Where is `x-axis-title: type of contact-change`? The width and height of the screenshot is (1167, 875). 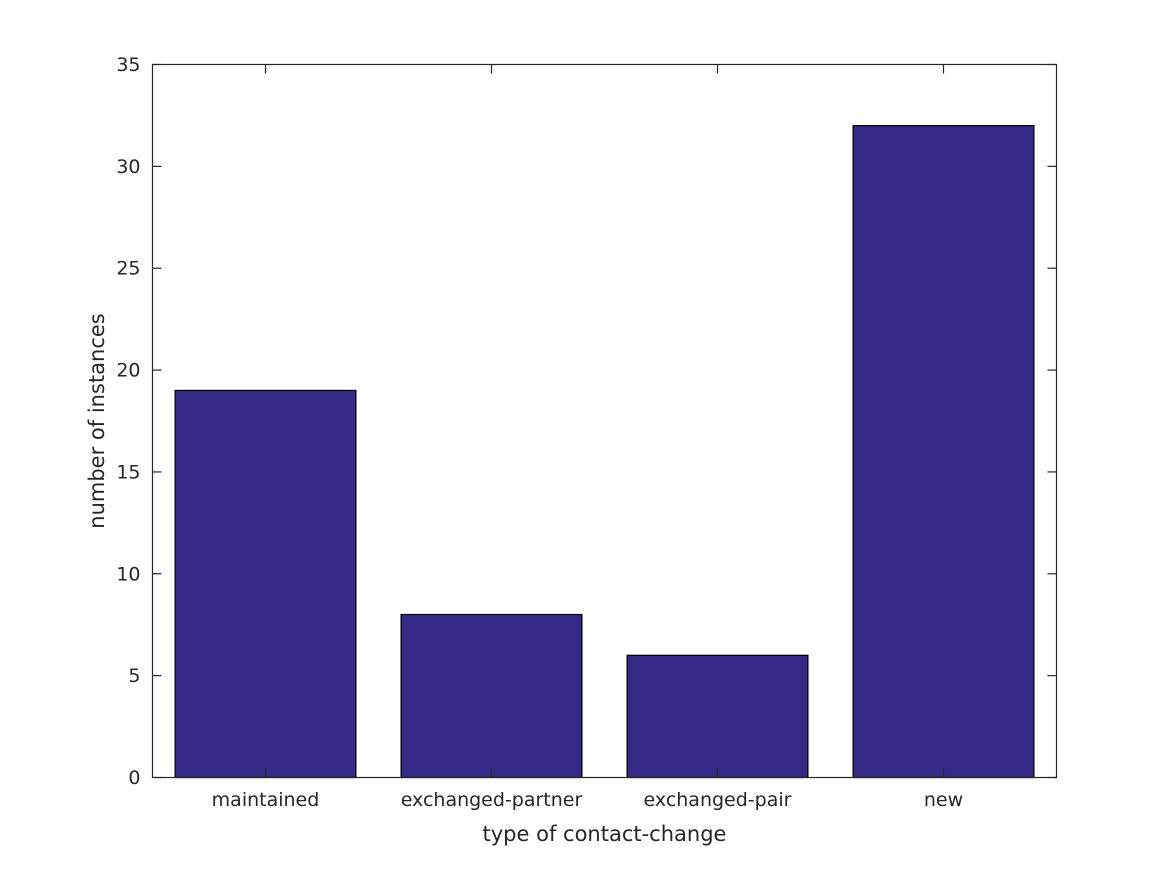
x-axis-title: type of contact-change is located at coordinates (605, 834).